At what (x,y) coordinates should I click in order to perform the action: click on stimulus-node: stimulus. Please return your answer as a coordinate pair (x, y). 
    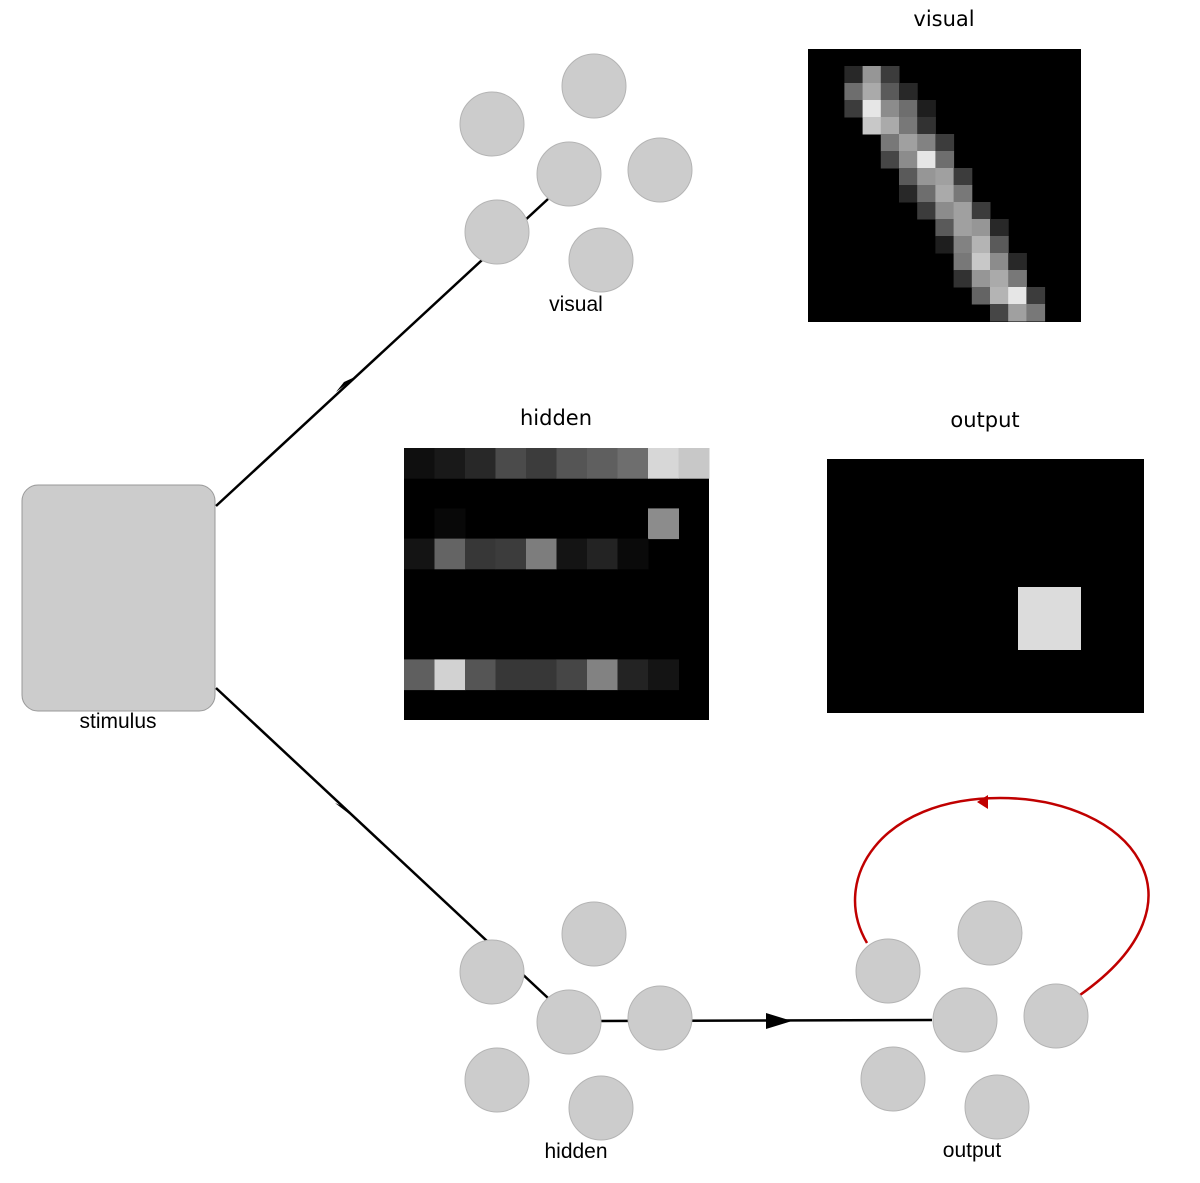
    Looking at the image, I should click on (118, 608).